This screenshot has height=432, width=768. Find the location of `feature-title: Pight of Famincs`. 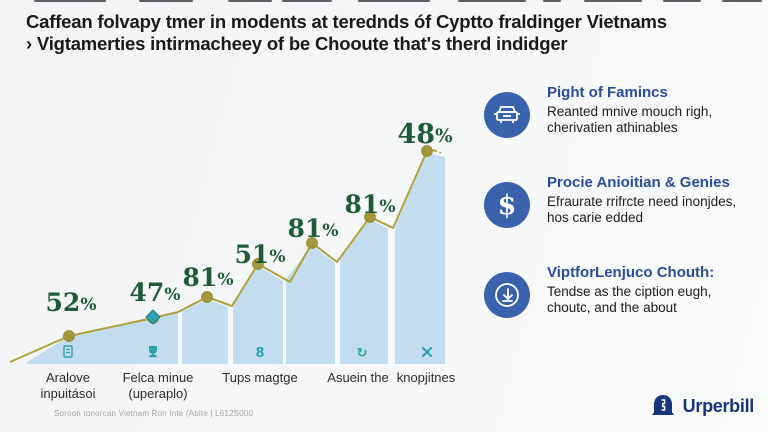

feature-title: Pight of Famincs is located at coordinates (607, 92).